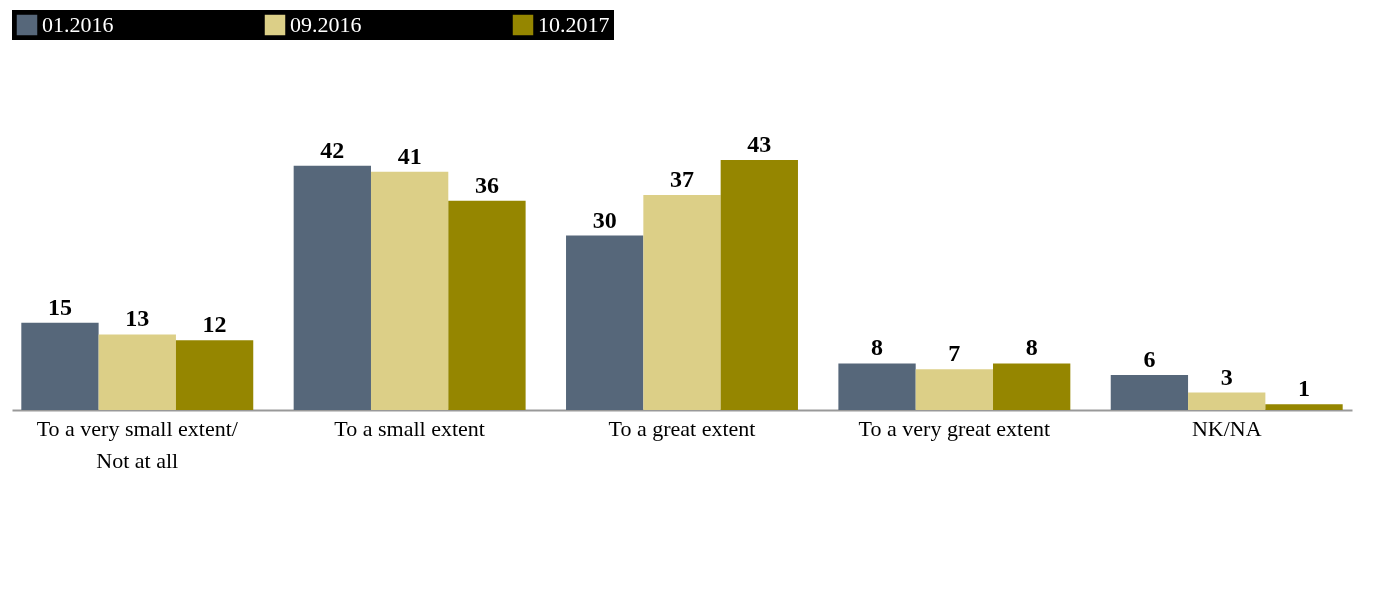  What do you see at coordinates (682, 428) in the screenshot?
I see `x-tick-label: To a great extent` at bounding box center [682, 428].